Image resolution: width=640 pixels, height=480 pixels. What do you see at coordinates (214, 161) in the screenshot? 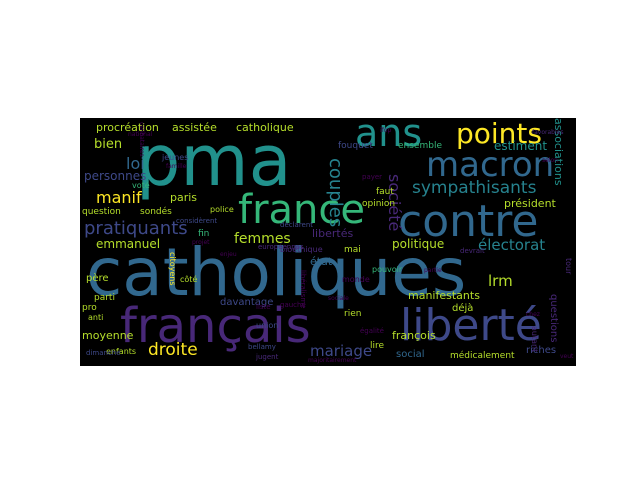
I see `word-pma: pma` at bounding box center [214, 161].